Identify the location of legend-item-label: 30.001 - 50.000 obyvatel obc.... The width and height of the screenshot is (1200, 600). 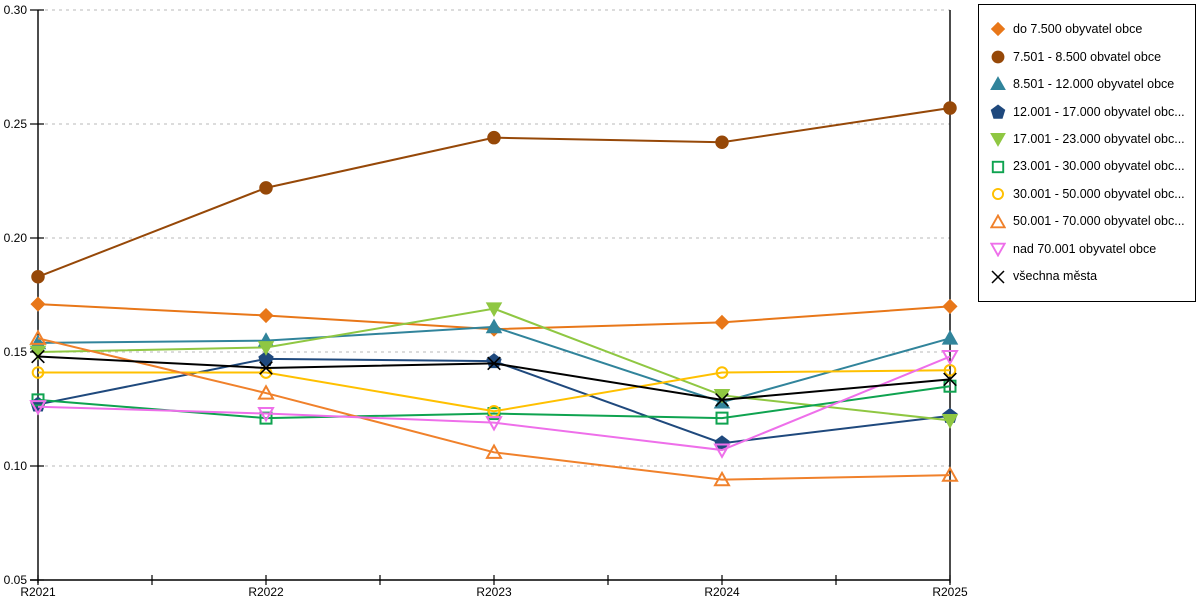
(1099, 193).